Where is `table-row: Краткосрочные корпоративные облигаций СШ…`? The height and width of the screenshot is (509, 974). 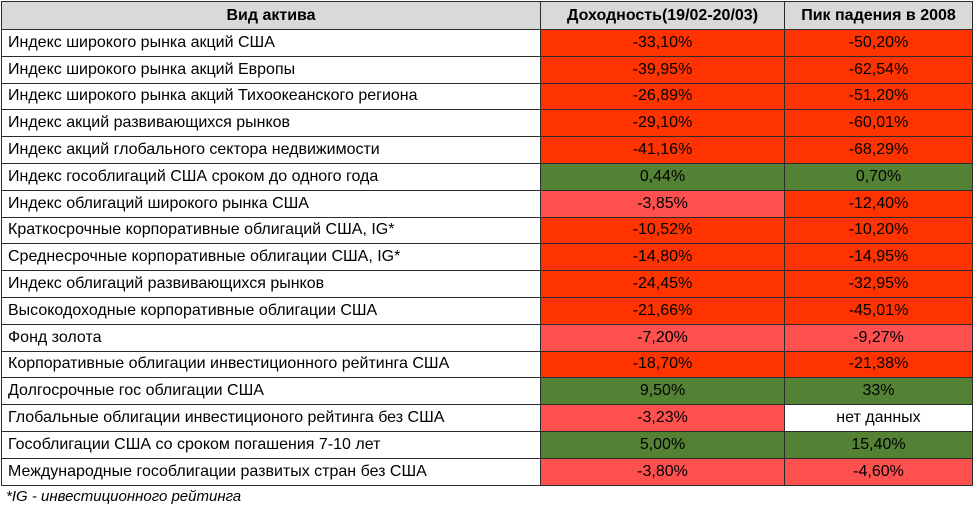 table-row: Краткосрочные корпоративные облигаций СШ… is located at coordinates (487, 230).